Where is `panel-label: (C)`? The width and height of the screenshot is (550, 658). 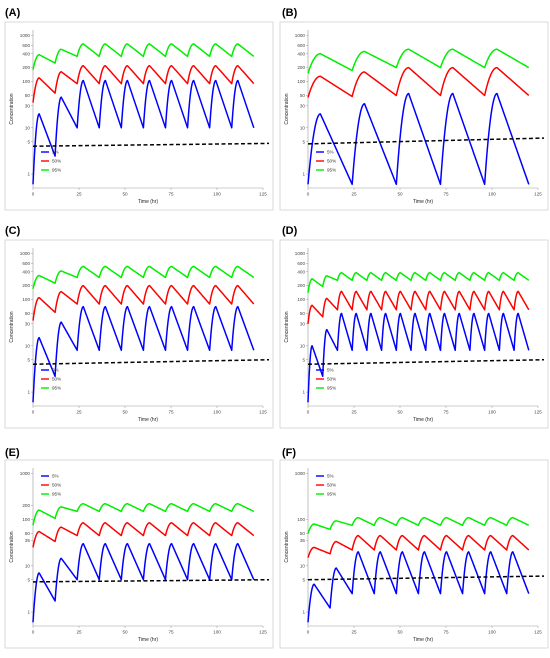
panel-label: (C) is located at coordinates (13, 231).